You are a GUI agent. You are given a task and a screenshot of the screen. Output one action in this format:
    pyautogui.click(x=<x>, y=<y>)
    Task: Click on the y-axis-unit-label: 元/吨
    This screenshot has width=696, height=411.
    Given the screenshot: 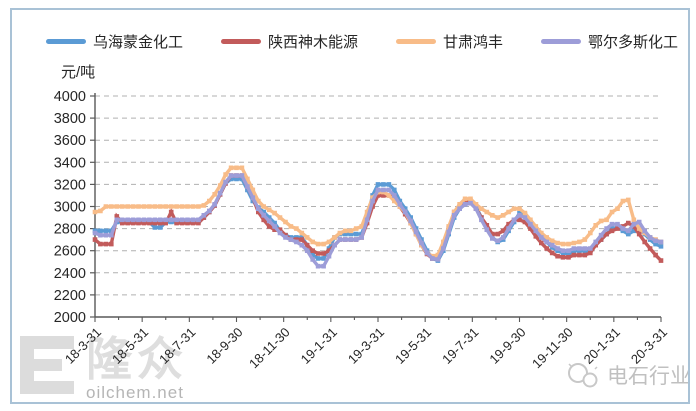 What is the action you would take?
    pyautogui.click(x=78, y=72)
    